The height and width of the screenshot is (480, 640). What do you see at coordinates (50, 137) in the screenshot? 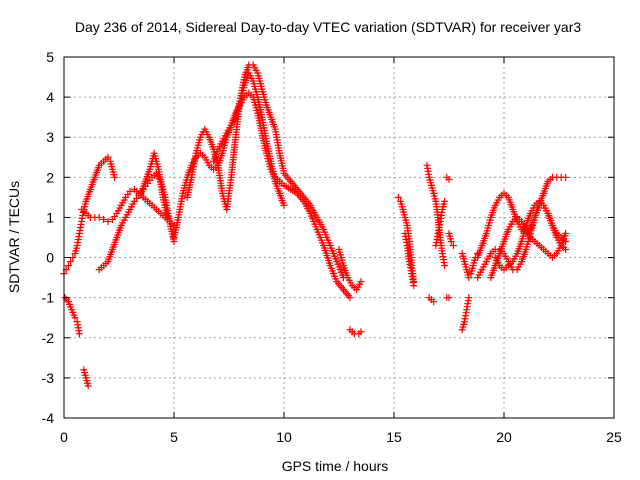
I see `y-tick-label: 3` at bounding box center [50, 137].